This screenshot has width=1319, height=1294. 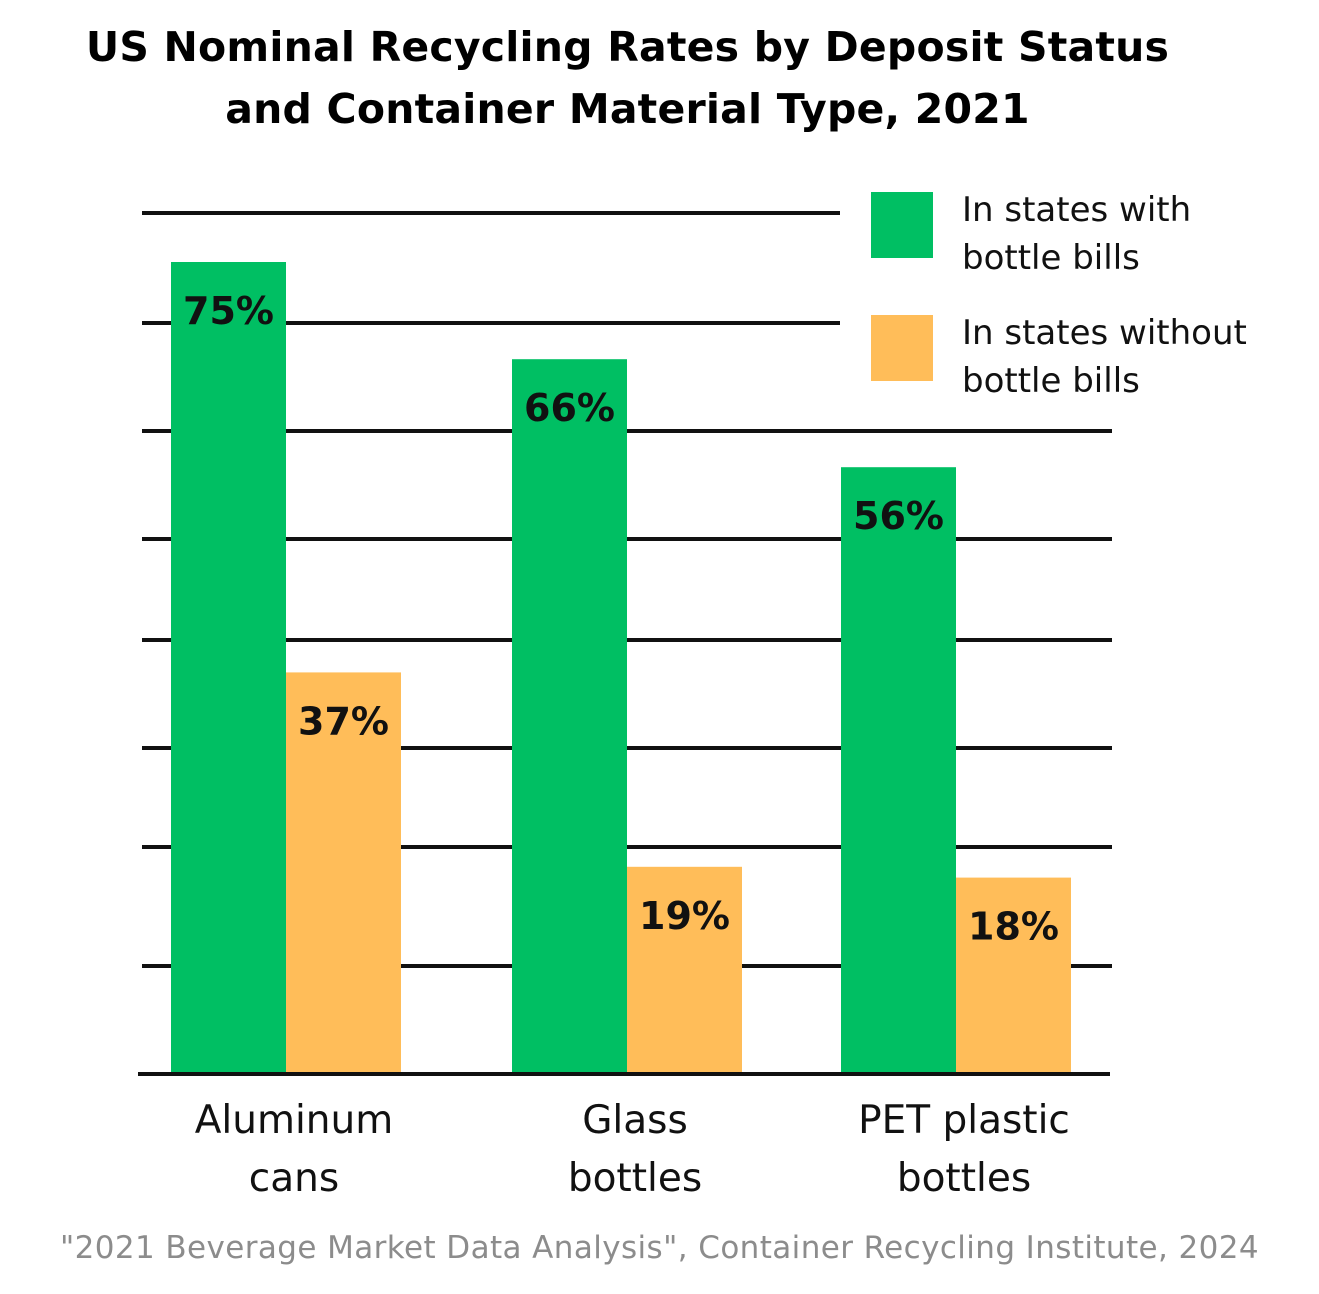 I want to click on legend-label: In states without, so click(x=1104, y=333).